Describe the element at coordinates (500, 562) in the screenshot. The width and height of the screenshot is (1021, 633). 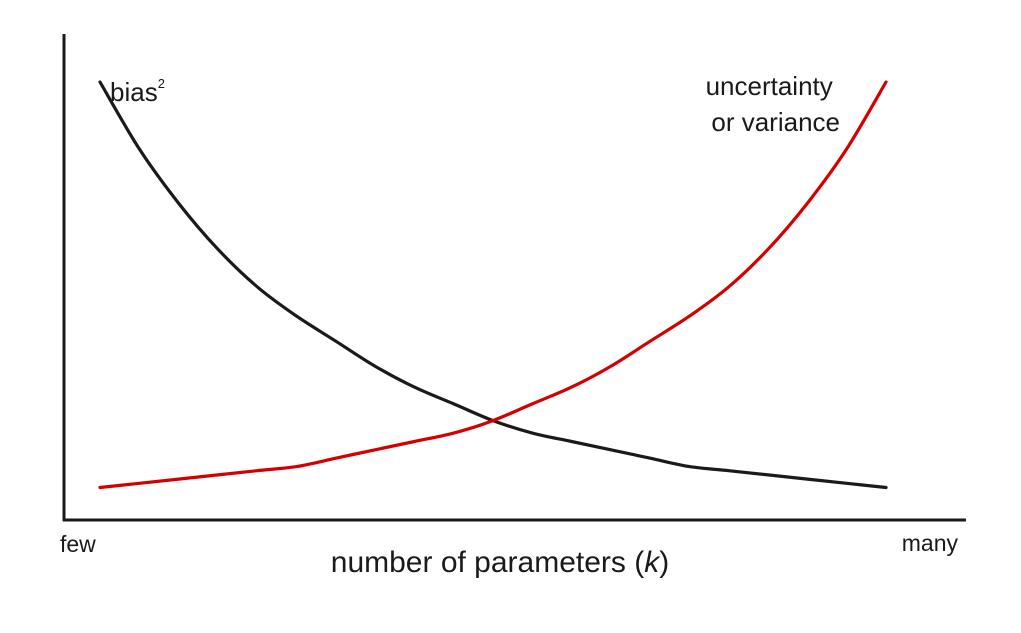
I see `x-axis-title: number of parameters (k)` at that location.